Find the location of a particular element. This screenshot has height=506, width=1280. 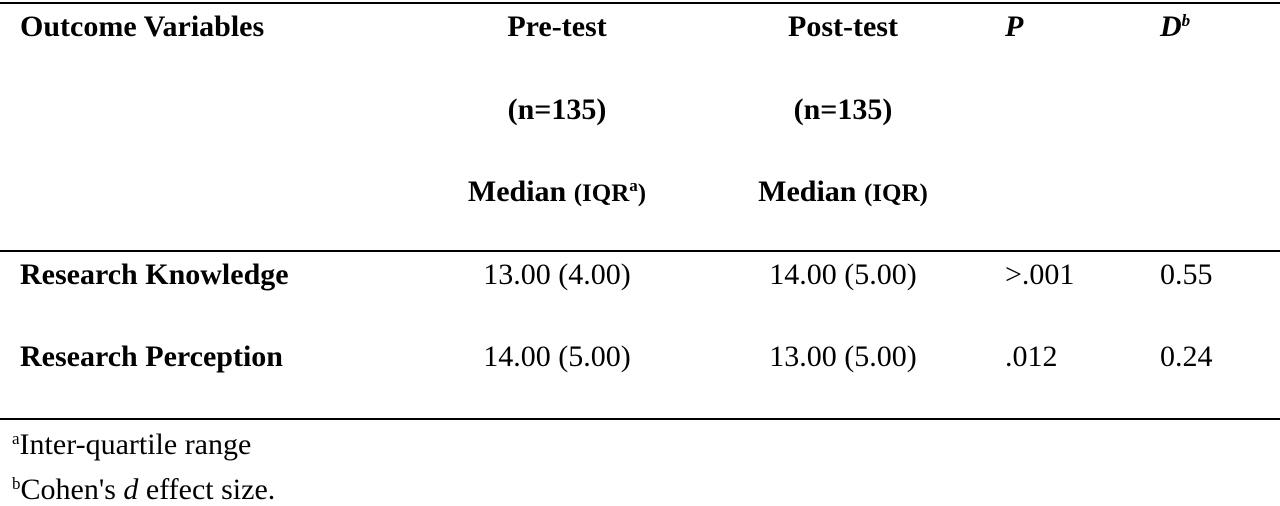

header-text: (IQR) is located at coordinates (895, 193).